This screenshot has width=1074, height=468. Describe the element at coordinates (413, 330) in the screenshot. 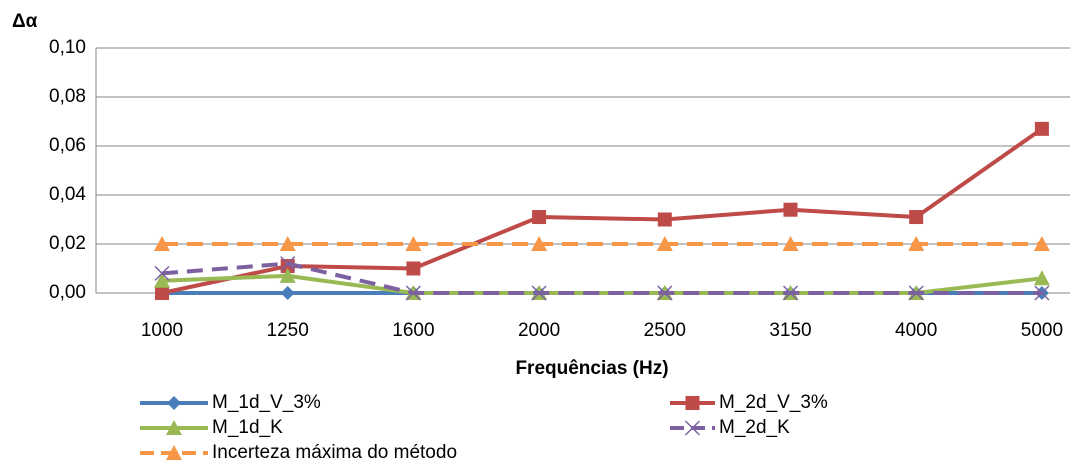

I see `x-tick-label: 1600` at that location.